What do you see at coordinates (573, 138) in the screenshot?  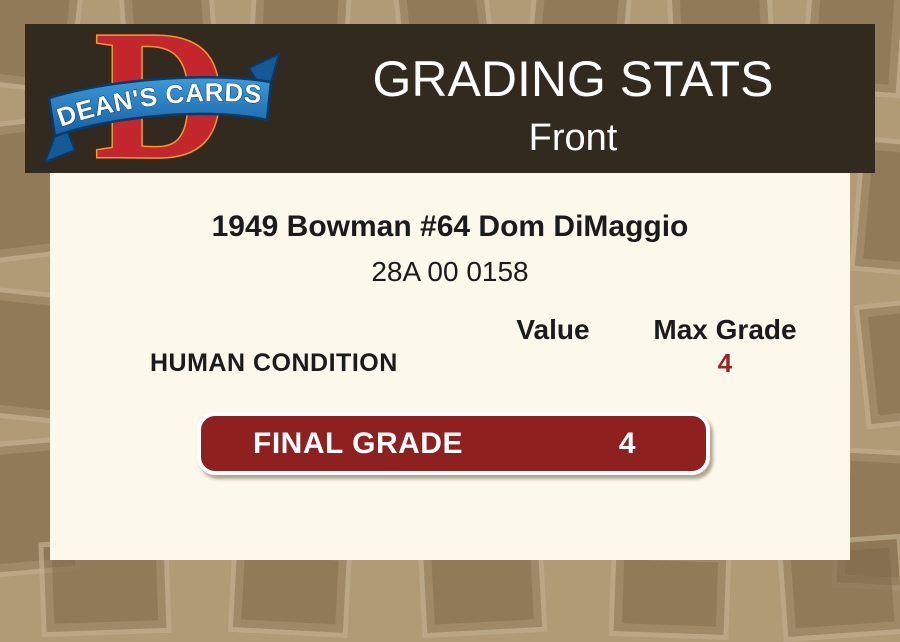 I see `page-subtitle: Front` at bounding box center [573, 138].